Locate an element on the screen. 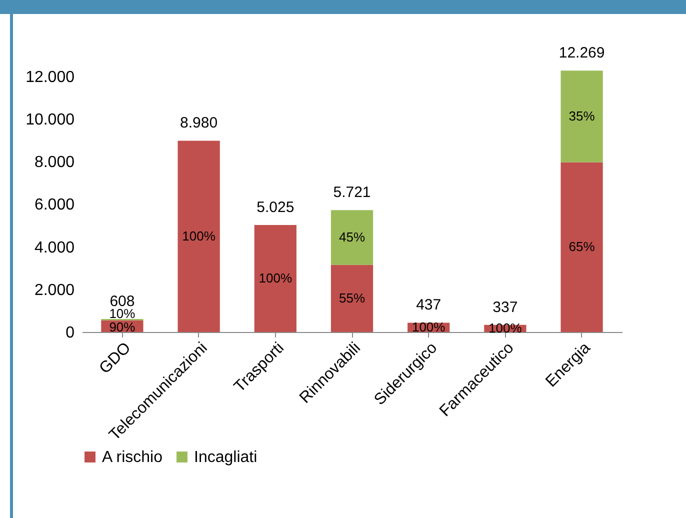  y-tick-label: 0 is located at coordinates (70, 333).